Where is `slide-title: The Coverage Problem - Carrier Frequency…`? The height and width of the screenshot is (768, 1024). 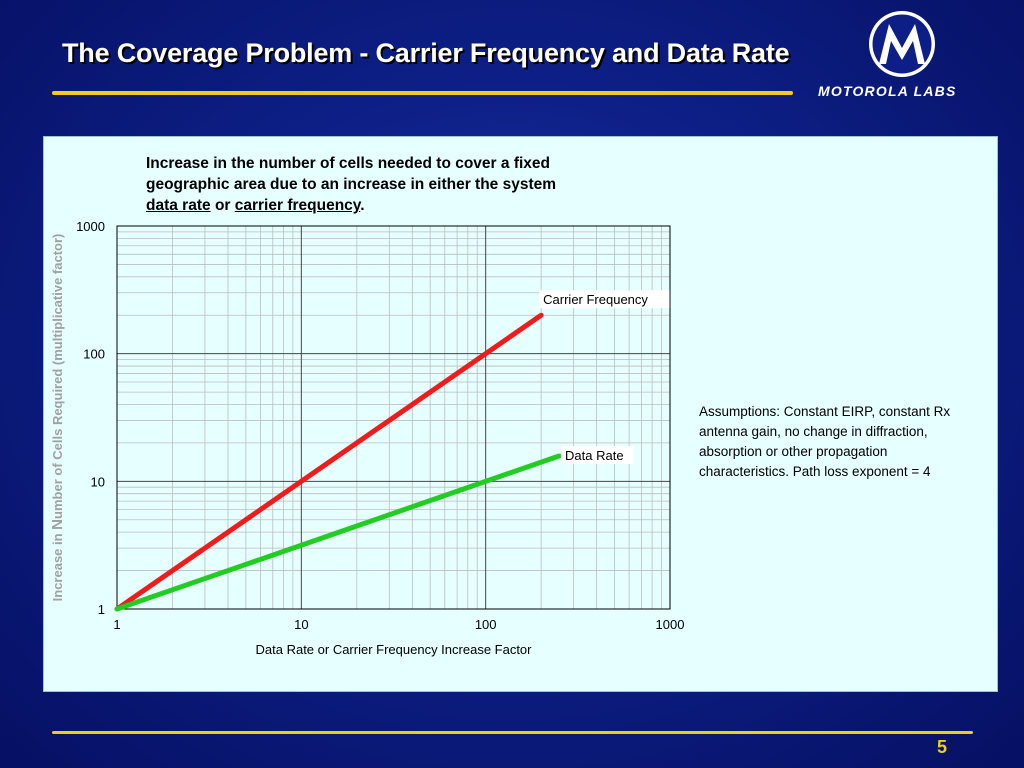
slide-title: The Coverage Problem - Carrier Frequency… is located at coordinates (426, 53).